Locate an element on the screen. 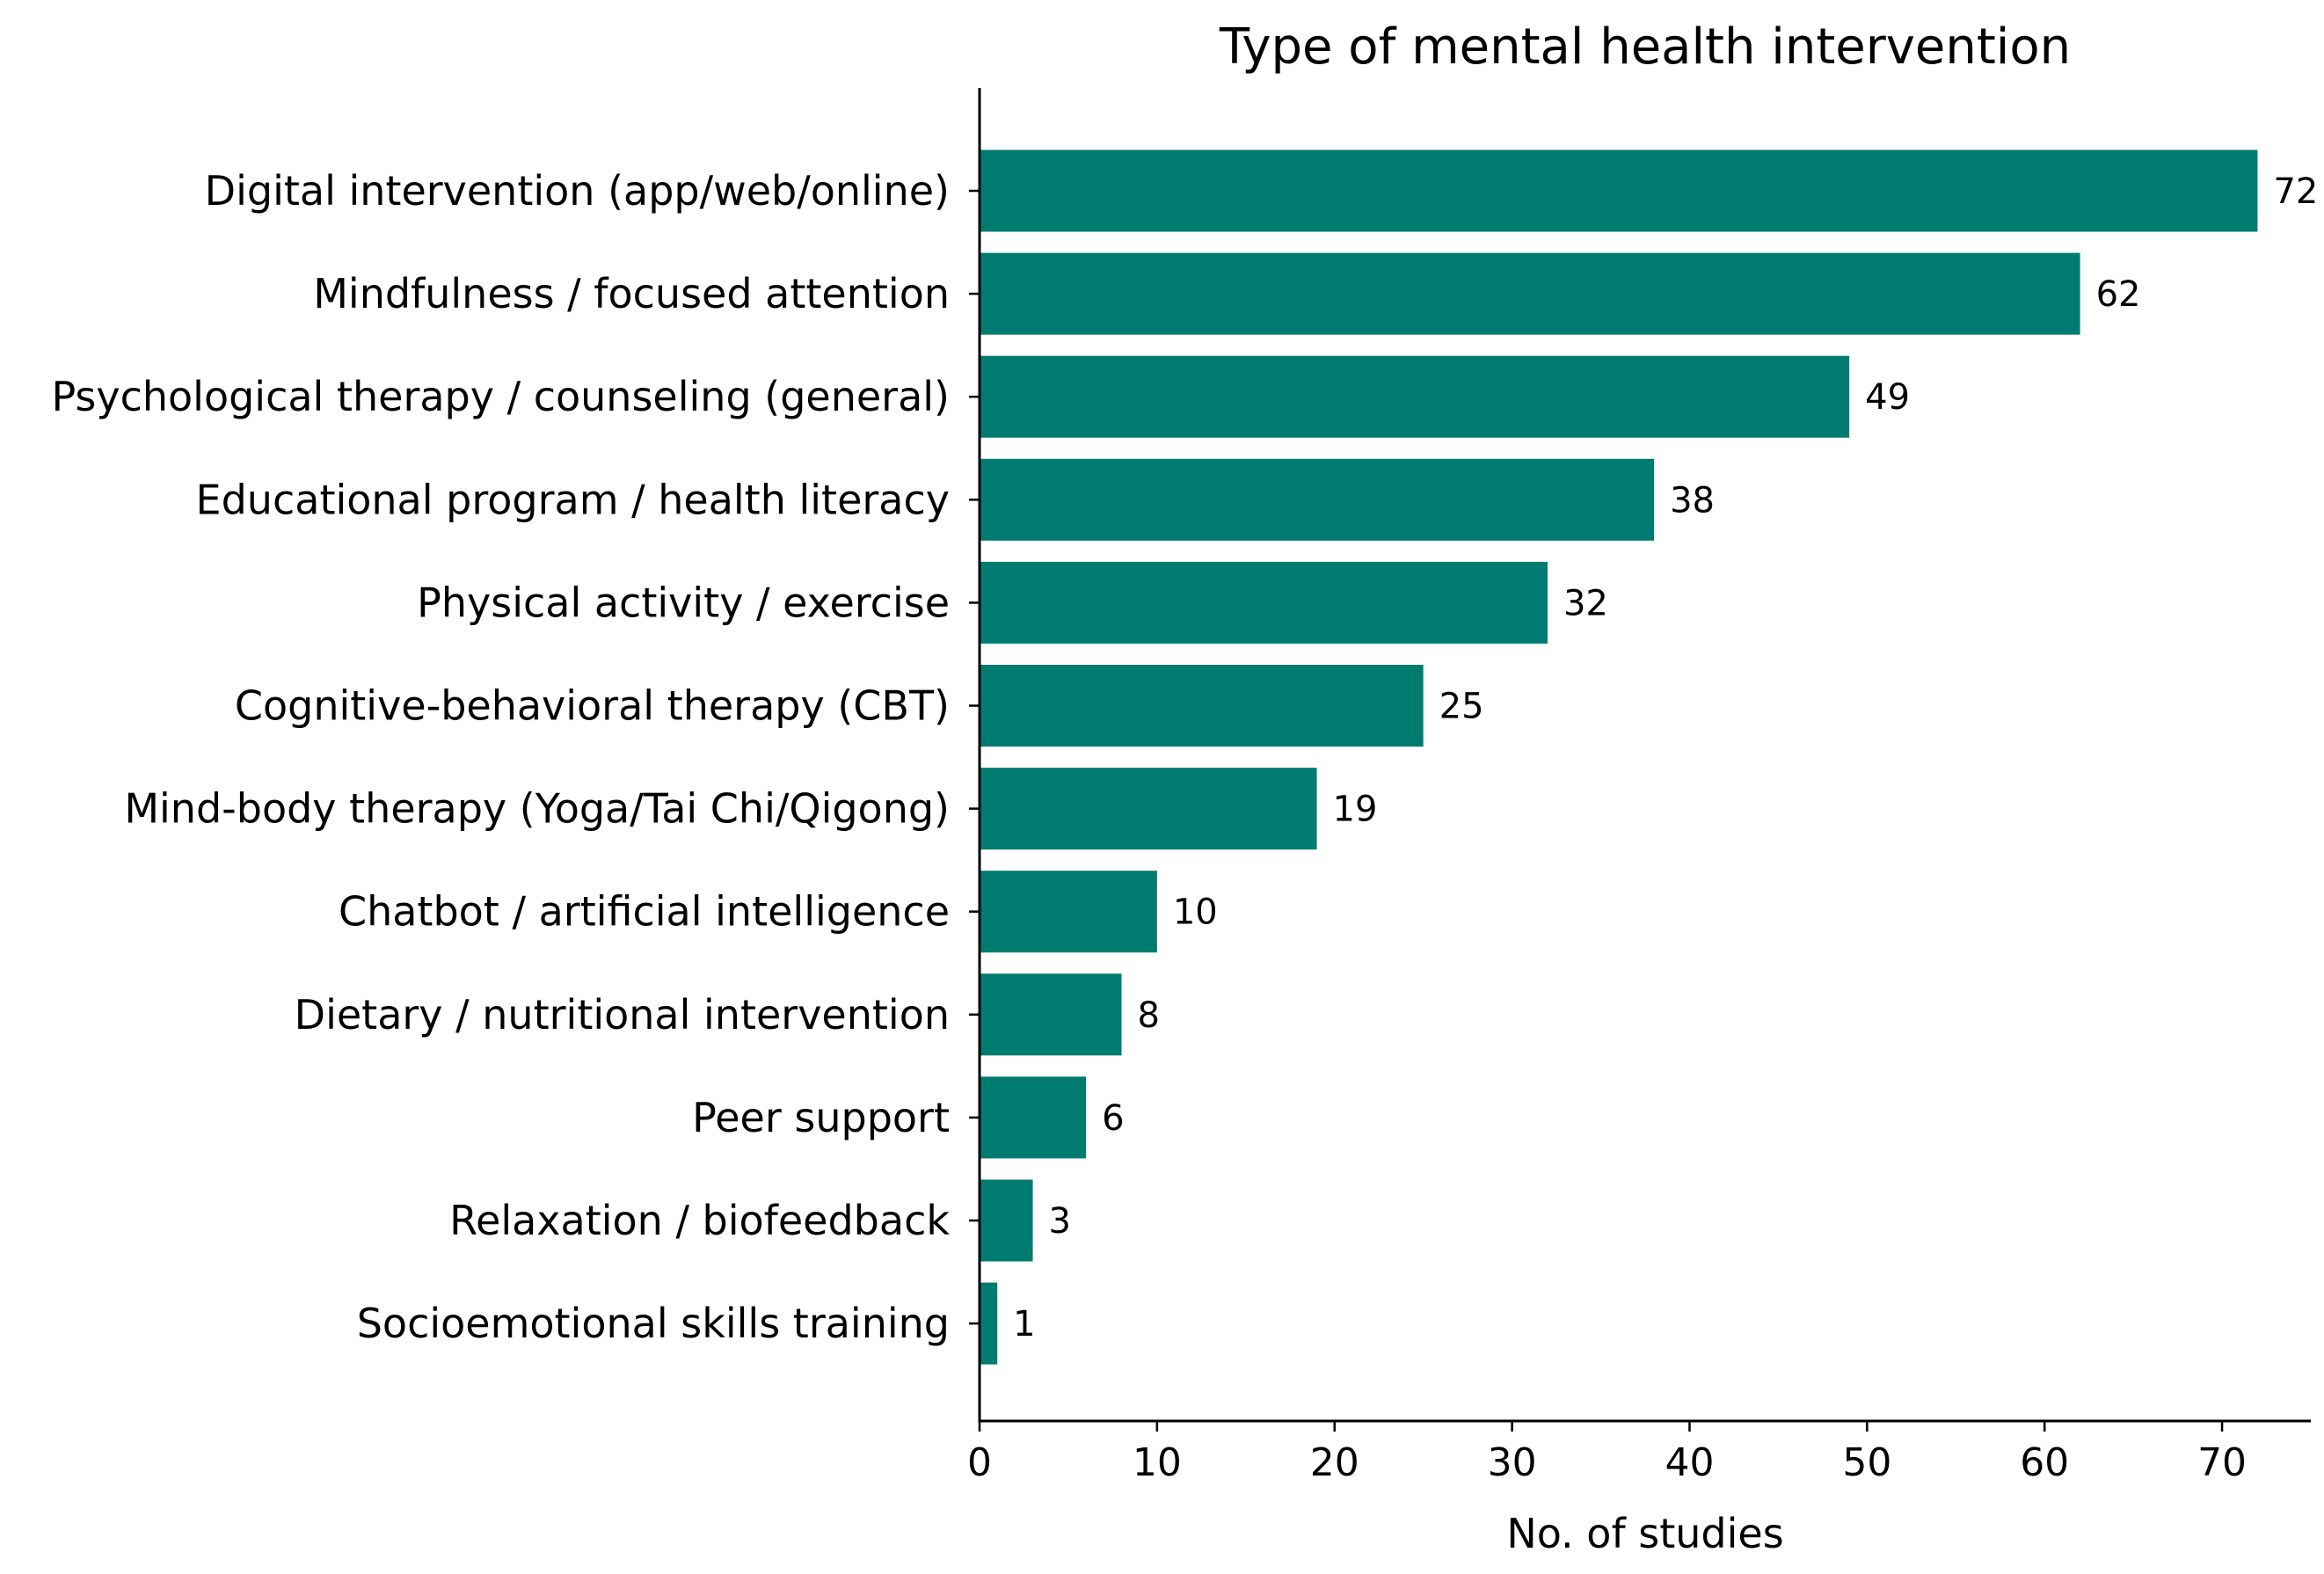 The width and height of the screenshot is (2324, 1574). category-label: Relaxation / biofeedback is located at coordinates (699, 1220).